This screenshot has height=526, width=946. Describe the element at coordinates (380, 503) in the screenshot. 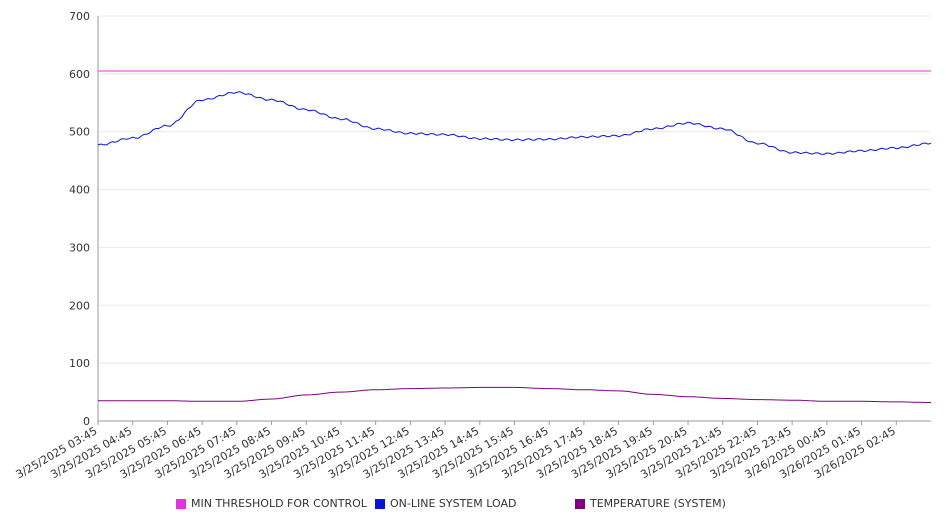

I see `legend-swatch-load` at that location.